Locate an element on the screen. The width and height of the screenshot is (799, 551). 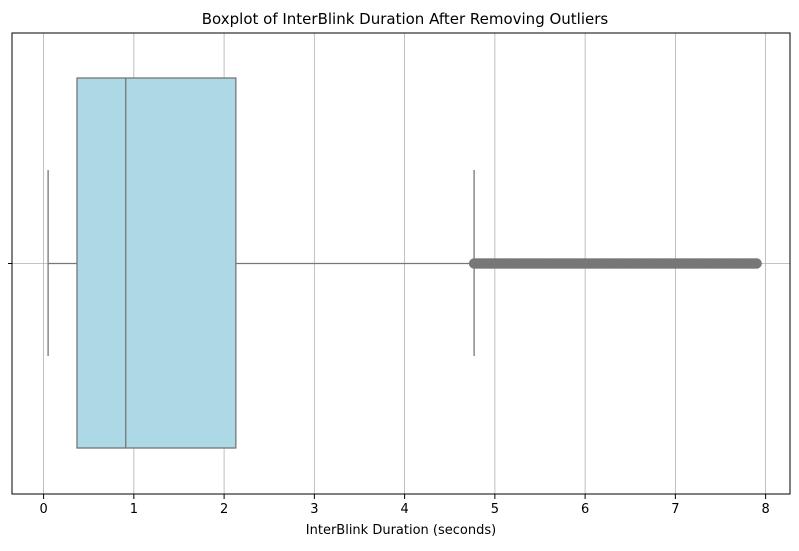
x-axis-label: InterBlink Duration (seconds) is located at coordinates (401, 530).